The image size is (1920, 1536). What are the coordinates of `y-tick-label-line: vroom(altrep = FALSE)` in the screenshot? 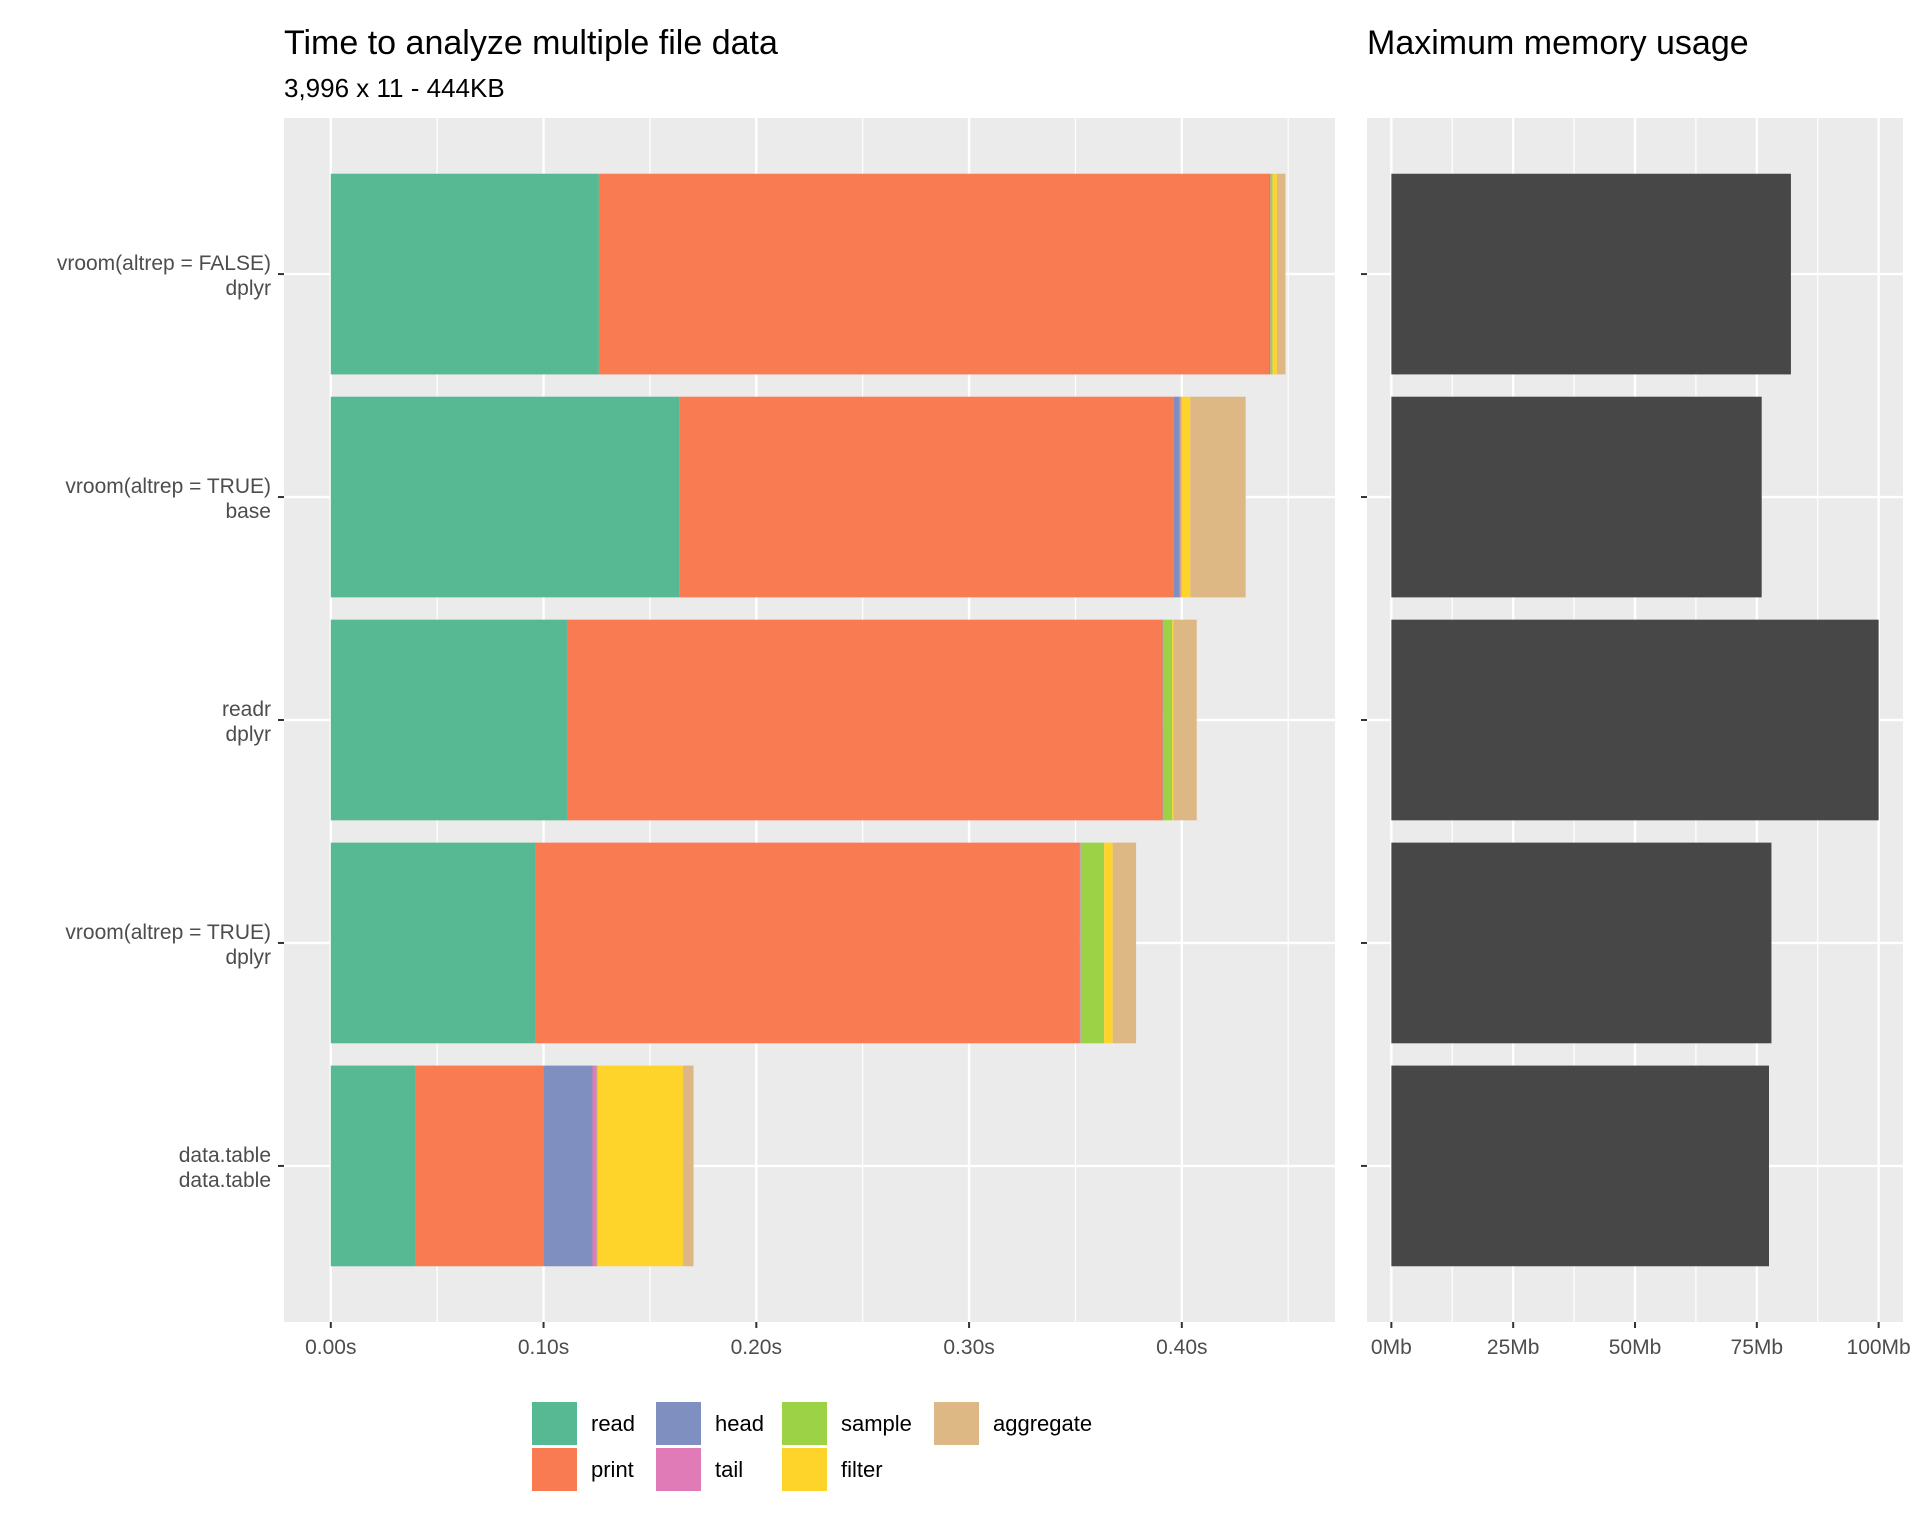 It's located at (164, 263).